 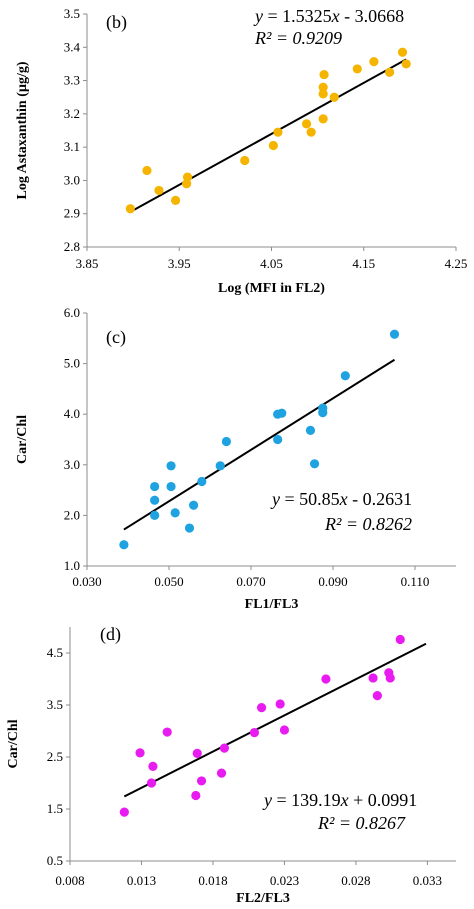 I want to click on r-squared-label: R² = 0.8267, so click(x=361, y=823).